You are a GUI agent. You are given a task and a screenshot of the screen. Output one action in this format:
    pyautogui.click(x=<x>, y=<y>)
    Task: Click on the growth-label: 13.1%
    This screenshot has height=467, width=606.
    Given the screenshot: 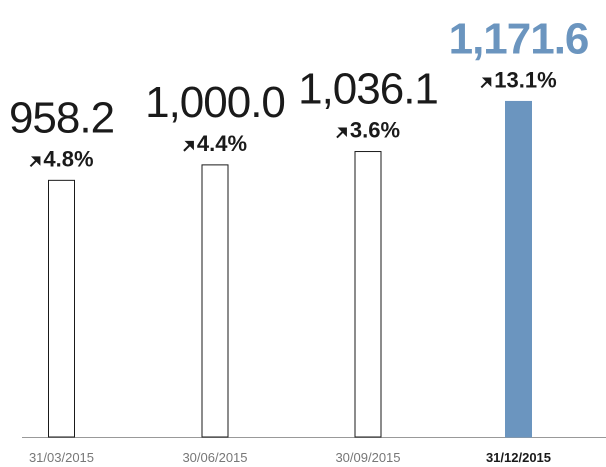 What is the action you would take?
    pyautogui.click(x=525, y=79)
    